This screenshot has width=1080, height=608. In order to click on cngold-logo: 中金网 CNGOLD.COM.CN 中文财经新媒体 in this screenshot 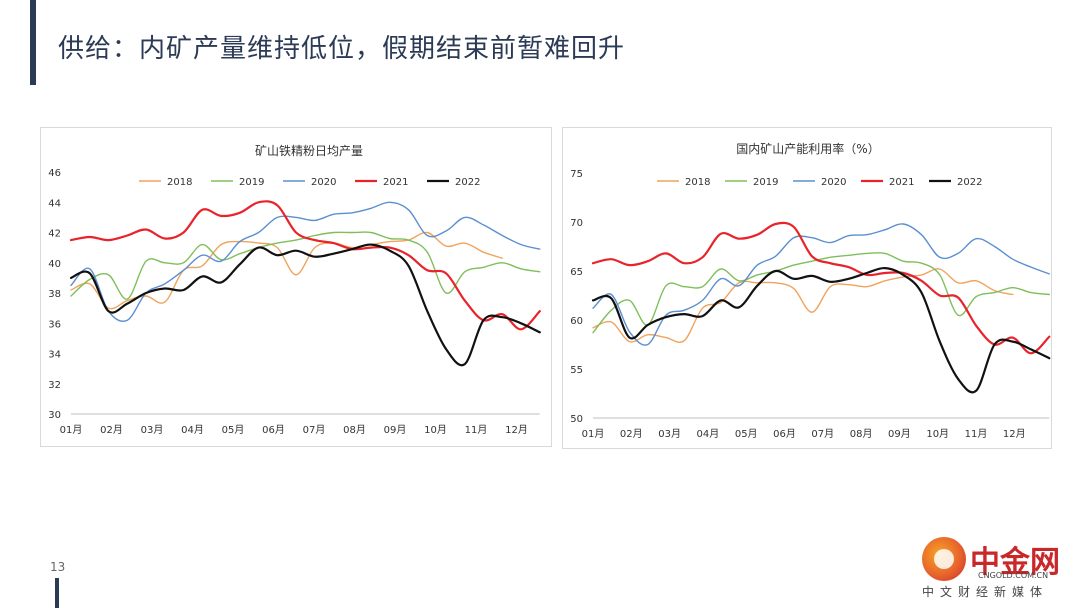, I will do `click(997, 572)`.